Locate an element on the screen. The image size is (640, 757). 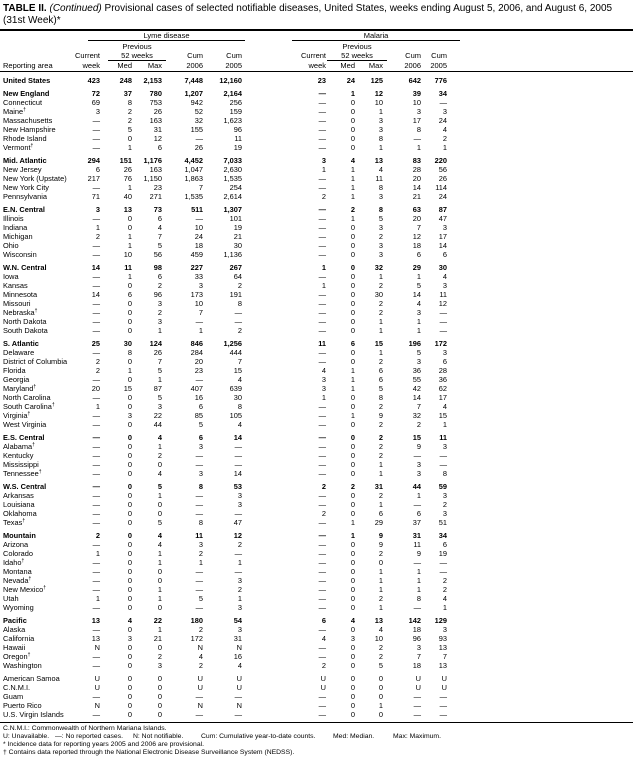
lyme-max: 271 is located at coordinates (155, 196).